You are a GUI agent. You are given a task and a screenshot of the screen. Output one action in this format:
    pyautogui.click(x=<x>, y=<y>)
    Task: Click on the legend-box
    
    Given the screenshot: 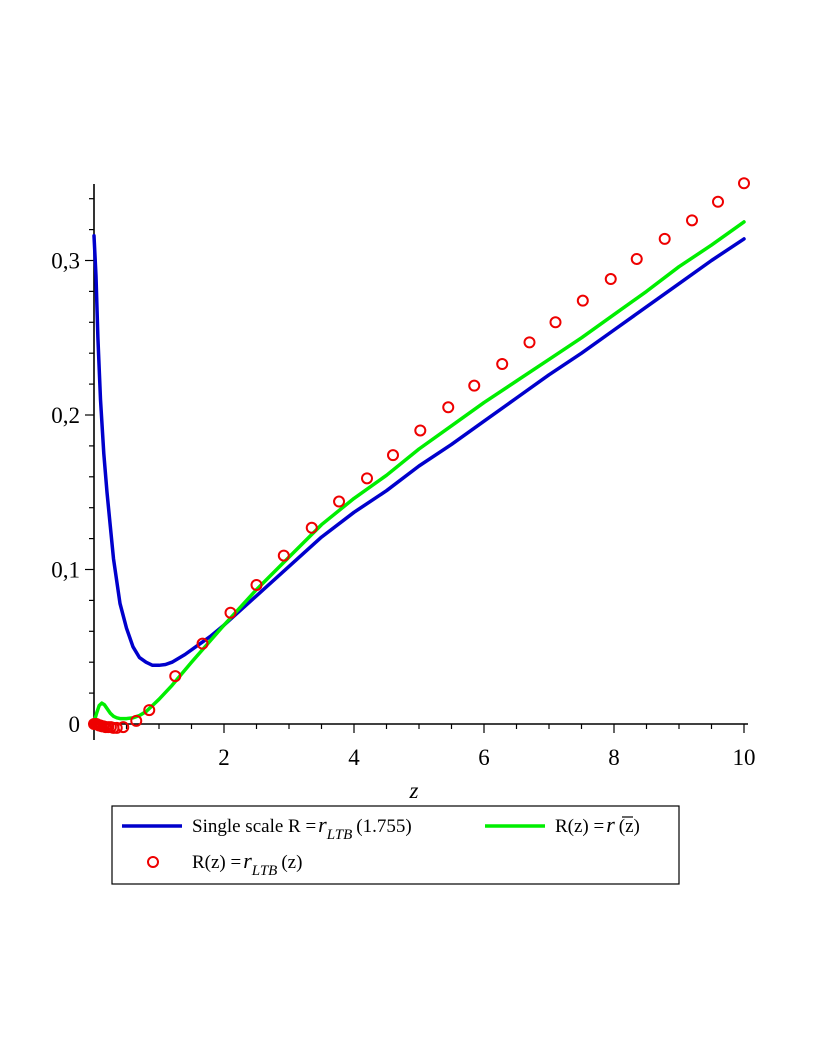 What is the action you would take?
    pyautogui.click(x=395, y=845)
    